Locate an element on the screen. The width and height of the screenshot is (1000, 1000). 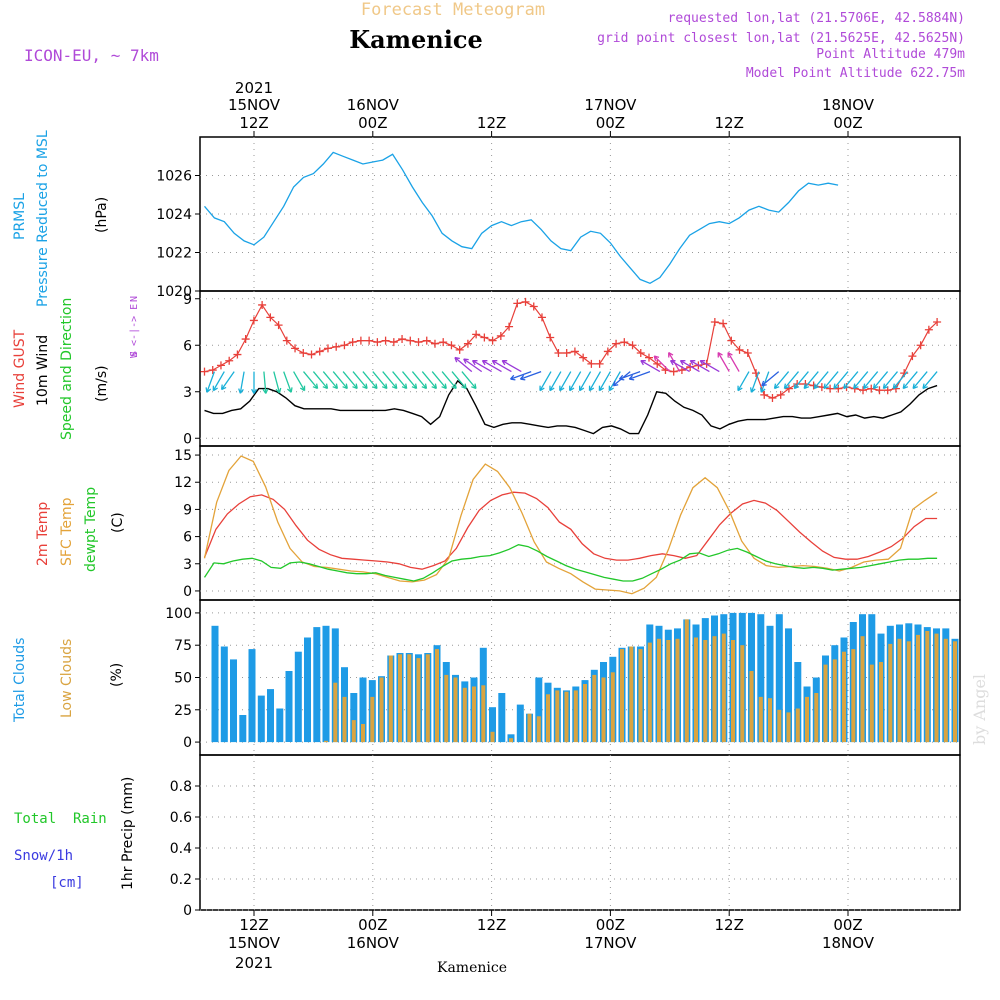
y-tick-label: 1022 is located at coordinates (174, 254).